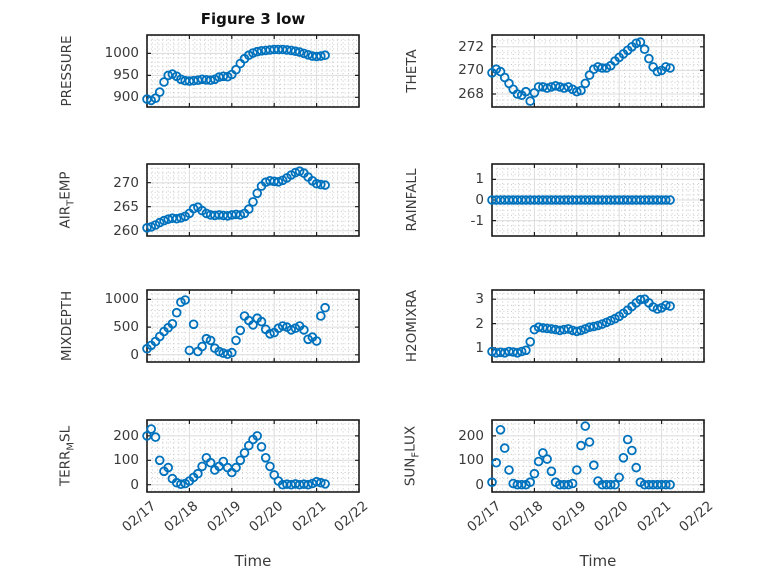  Describe the element at coordinates (471, 435) in the screenshot. I see `sunflux-ytick-label: 200` at that location.